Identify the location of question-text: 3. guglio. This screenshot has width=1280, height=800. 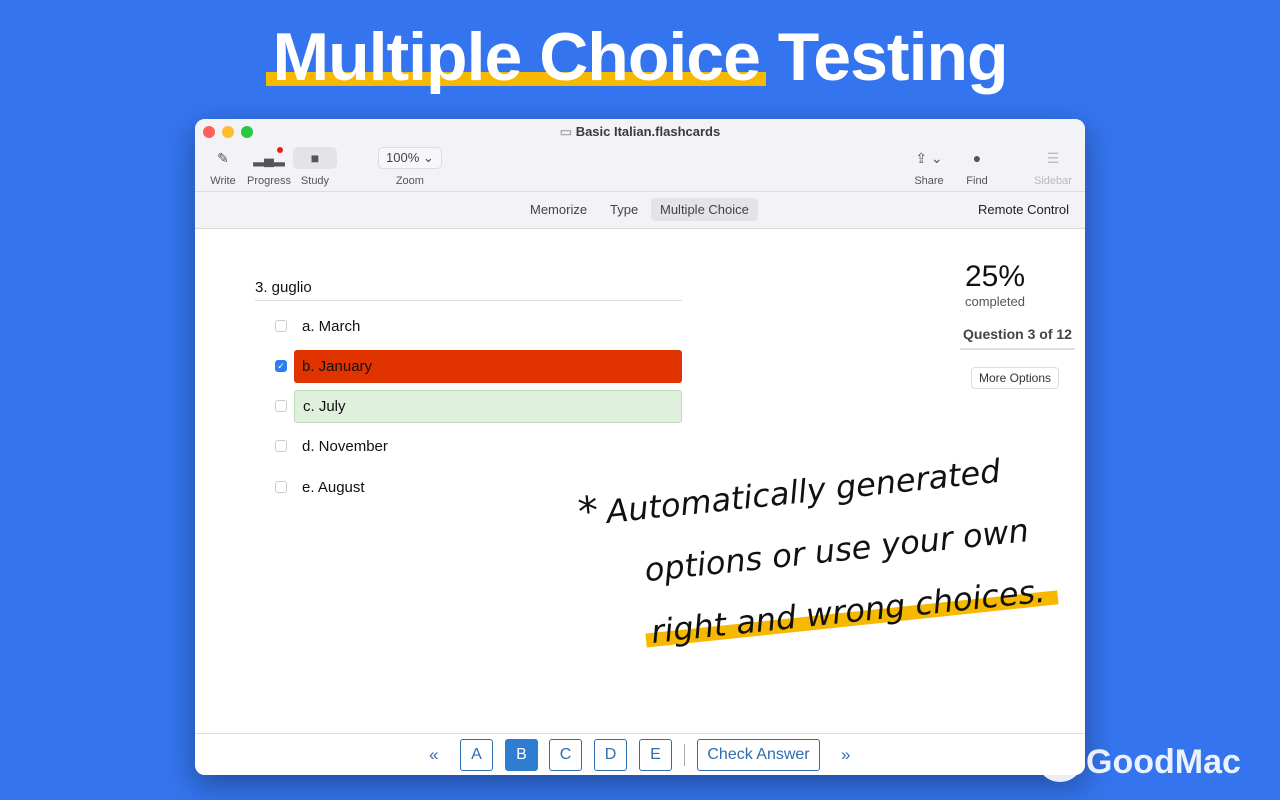
(468, 290).